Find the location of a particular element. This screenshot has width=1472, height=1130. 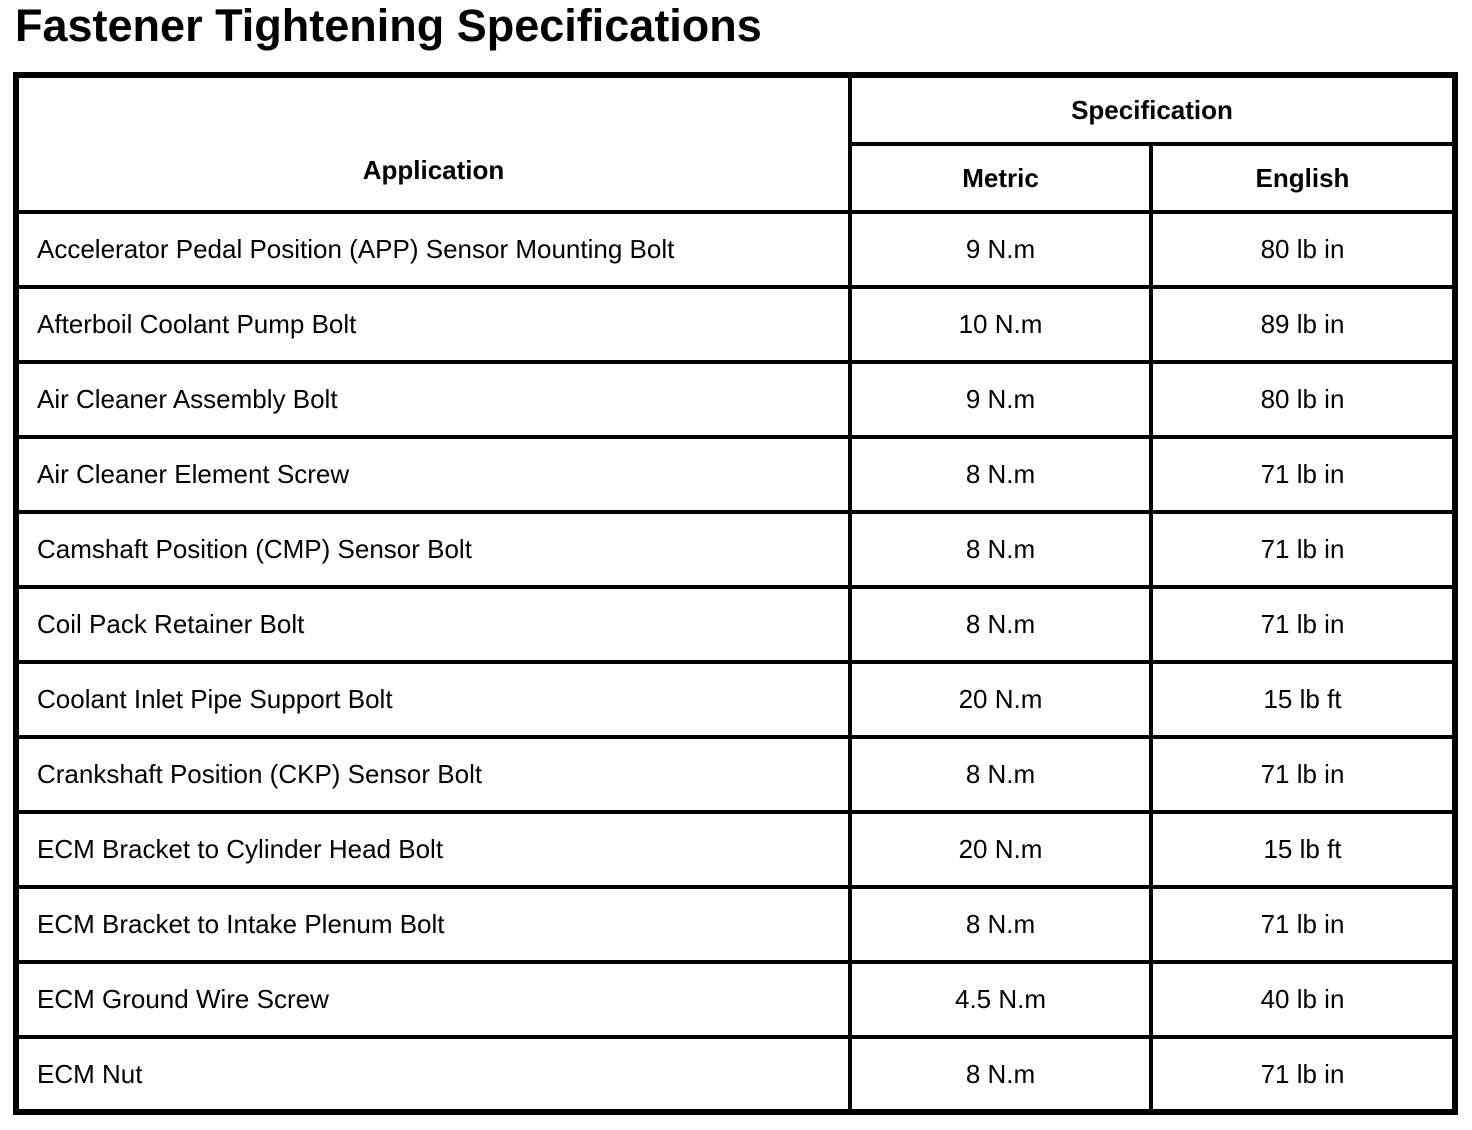

english-cell: 89 lb in is located at coordinates (1303, 324).